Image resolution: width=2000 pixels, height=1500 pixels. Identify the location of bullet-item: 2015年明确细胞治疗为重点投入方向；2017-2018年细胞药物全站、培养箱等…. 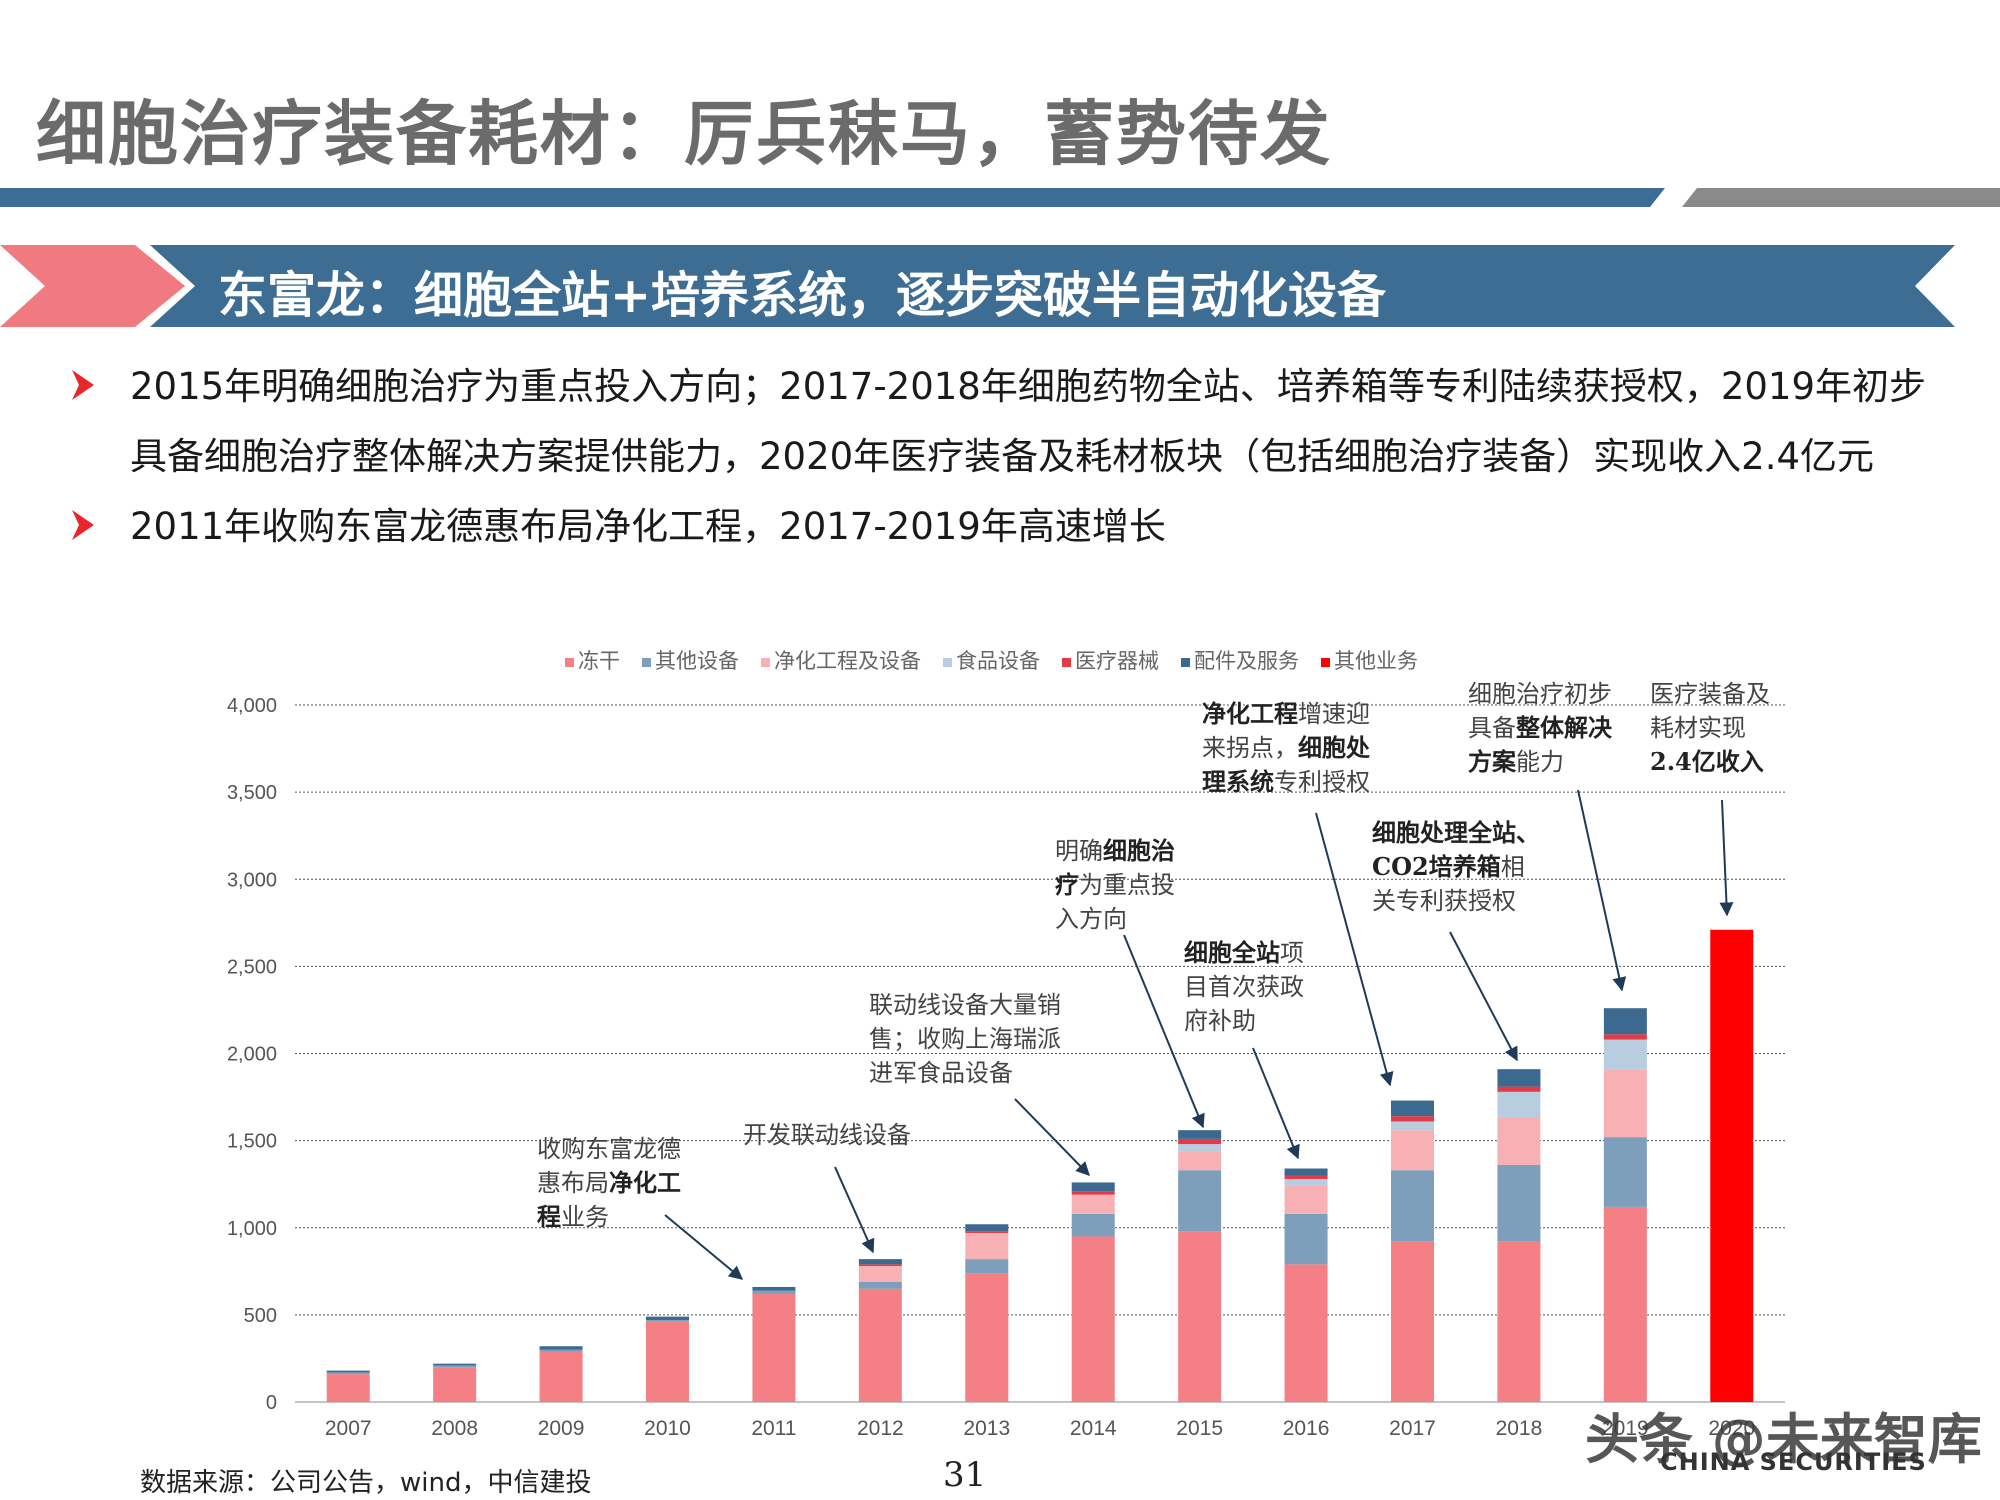
(1010, 422).